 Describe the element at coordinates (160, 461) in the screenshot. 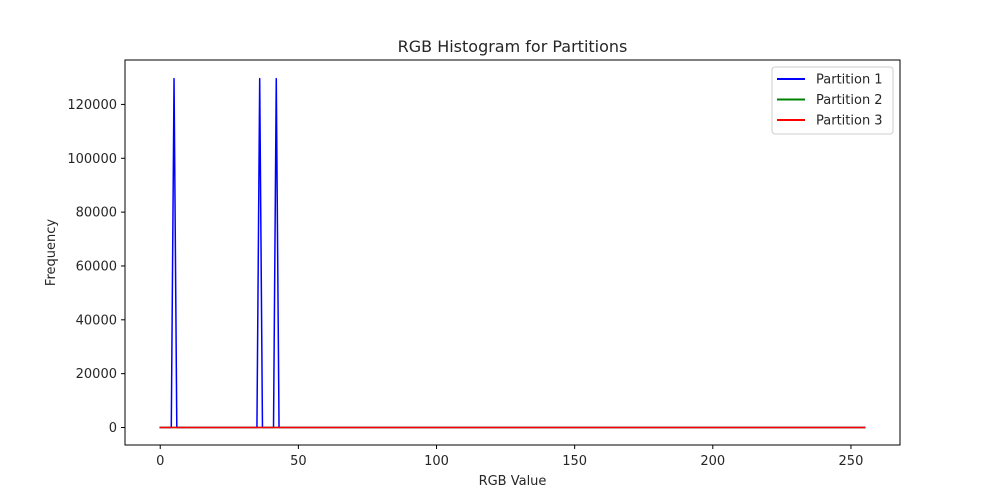

I see `x-tick-label: 0` at that location.